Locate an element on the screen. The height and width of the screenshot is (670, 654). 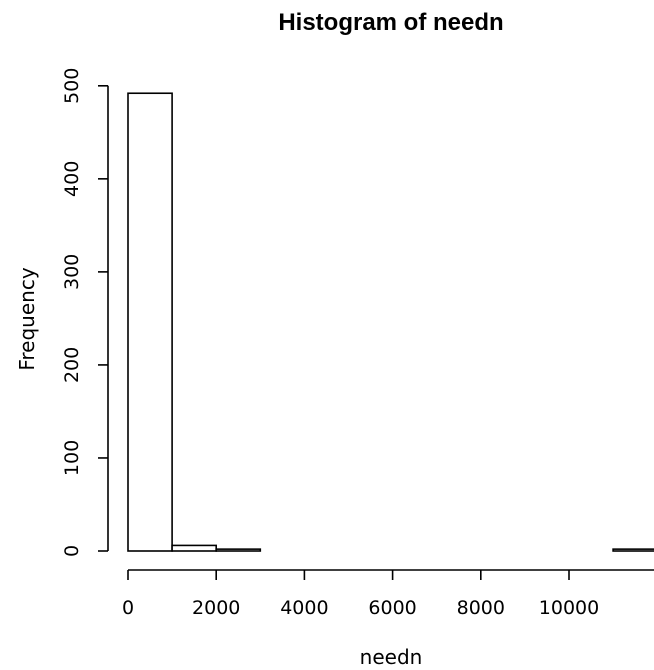
y-tick-label: 300 is located at coordinates (72, 272).